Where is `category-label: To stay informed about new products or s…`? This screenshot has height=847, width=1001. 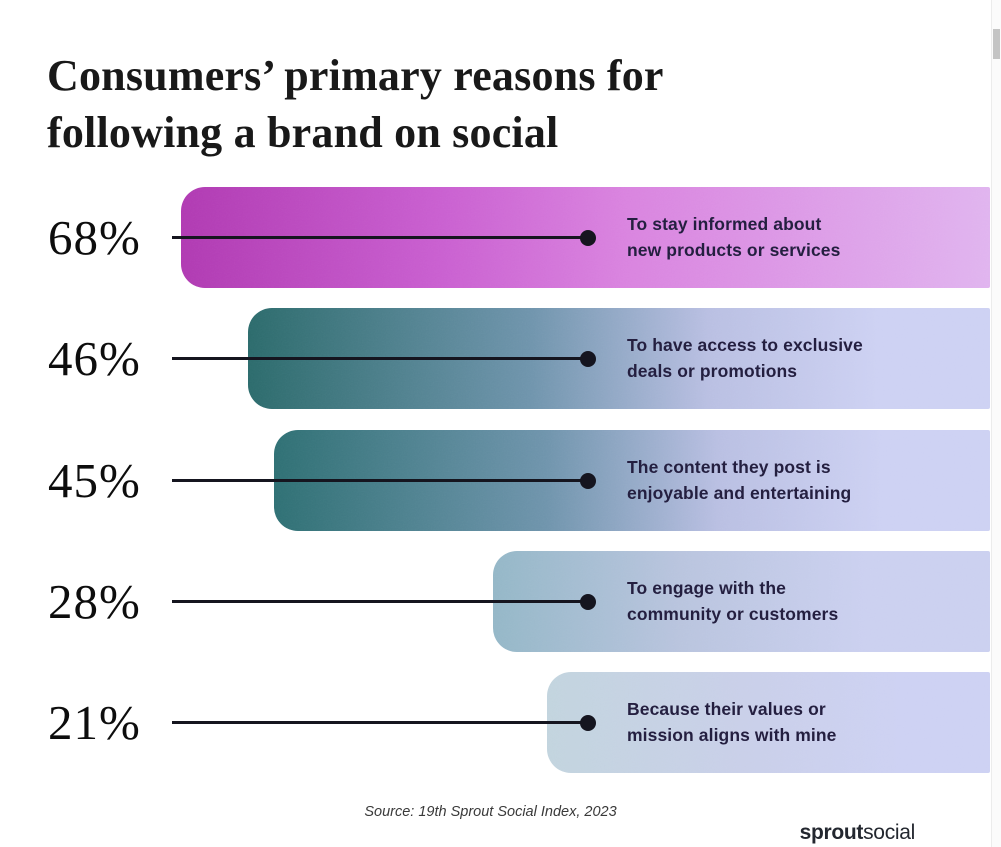
category-label: To stay informed about new products or s… is located at coordinates (733, 237).